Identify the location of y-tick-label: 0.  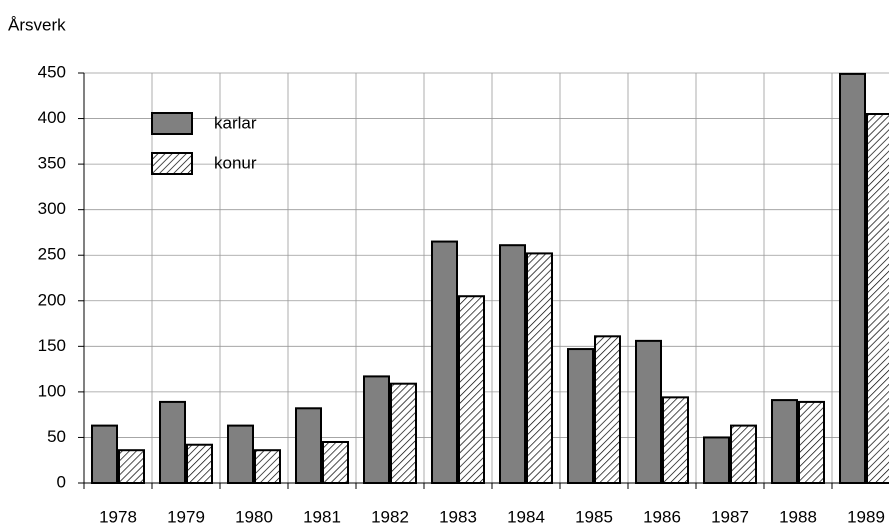
(61, 481).